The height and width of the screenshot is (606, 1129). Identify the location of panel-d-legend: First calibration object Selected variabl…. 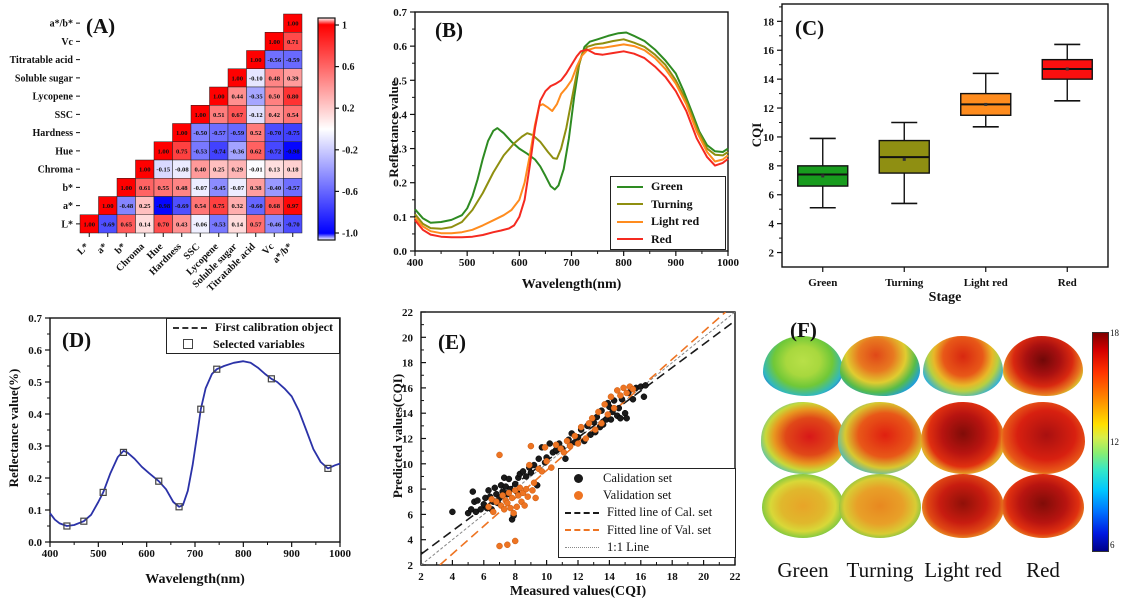
(253, 336).